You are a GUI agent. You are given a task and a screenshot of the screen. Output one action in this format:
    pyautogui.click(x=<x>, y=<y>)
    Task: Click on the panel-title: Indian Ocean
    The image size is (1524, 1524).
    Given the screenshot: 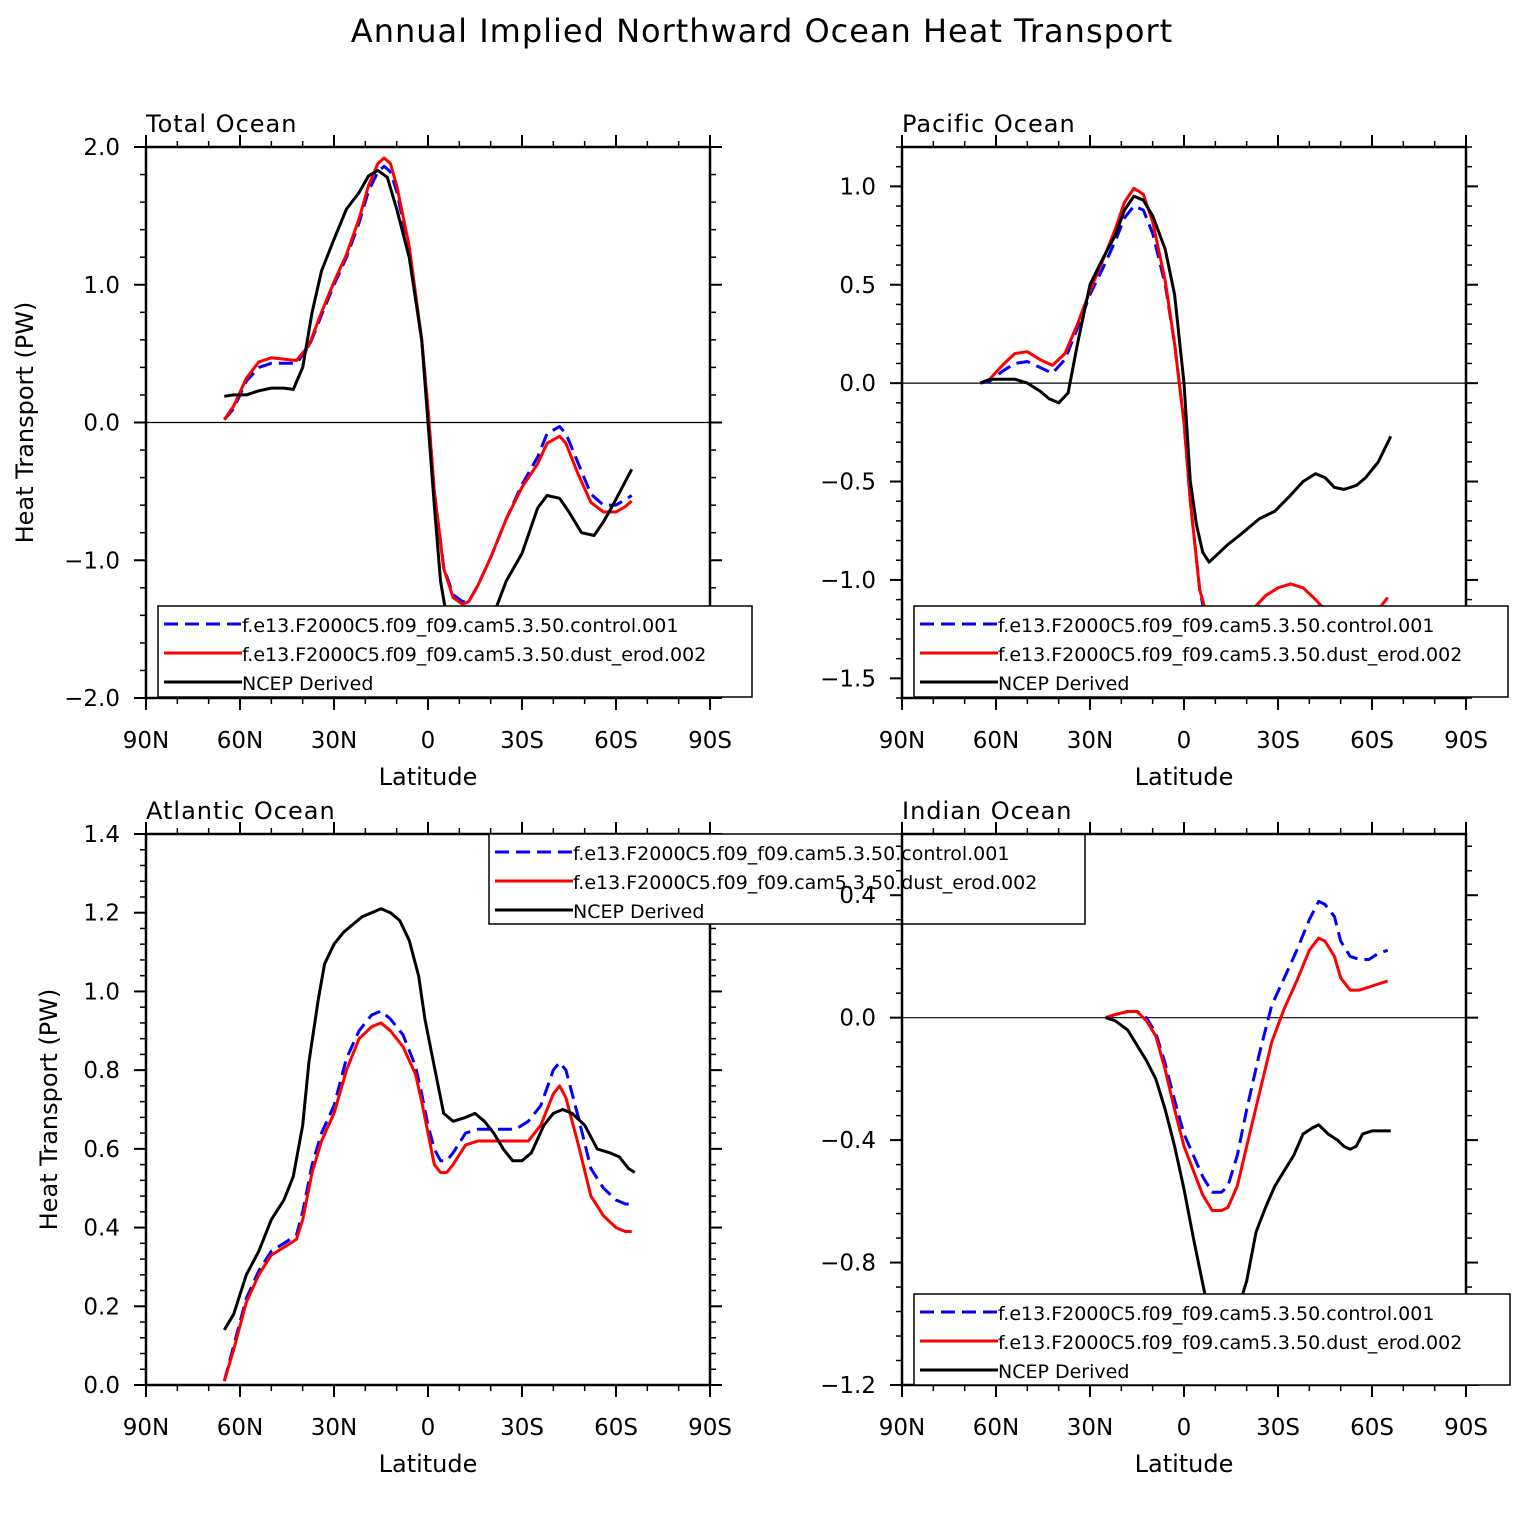 What is the action you would take?
    pyautogui.click(x=987, y=811)
    